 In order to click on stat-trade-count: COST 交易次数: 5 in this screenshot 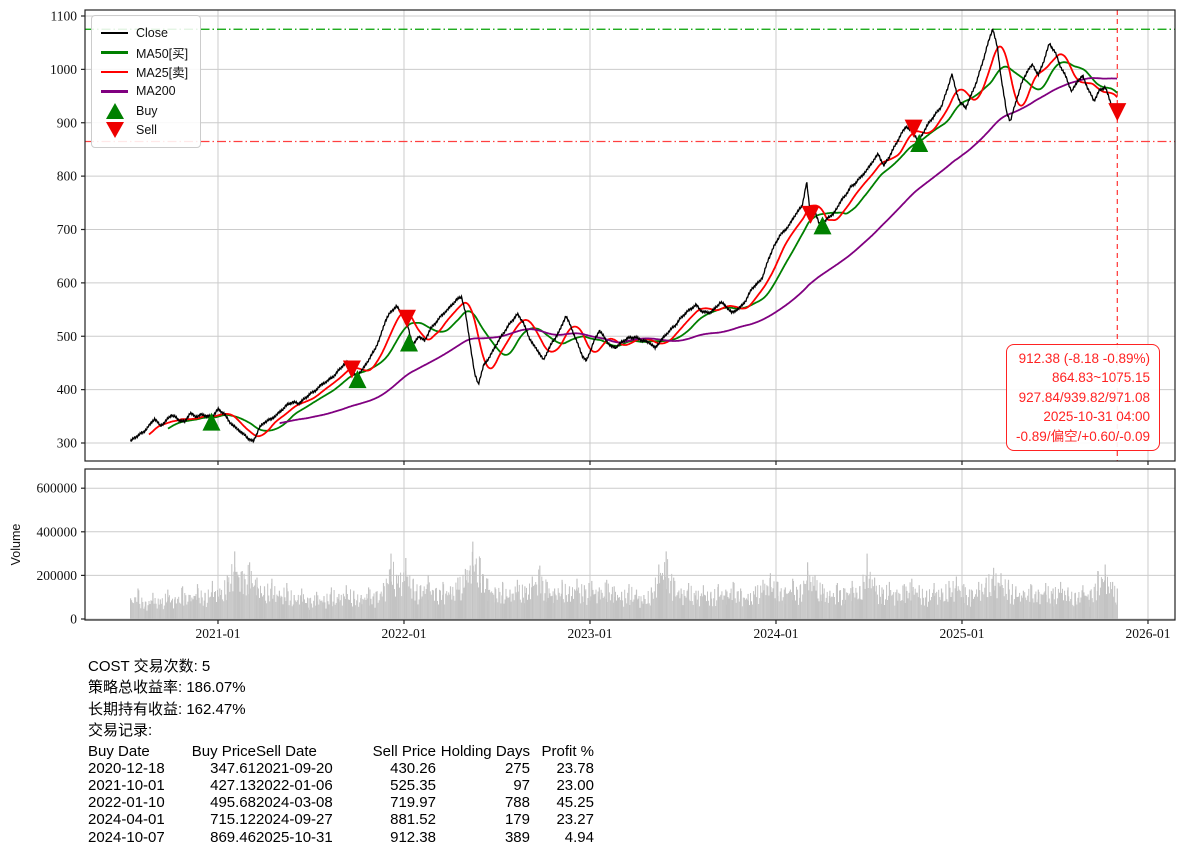, I will do `click(149, 666)`.